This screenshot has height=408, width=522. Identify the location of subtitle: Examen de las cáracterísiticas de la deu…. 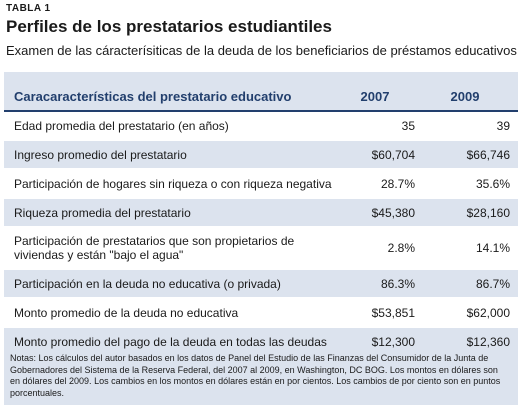
(261, 50).